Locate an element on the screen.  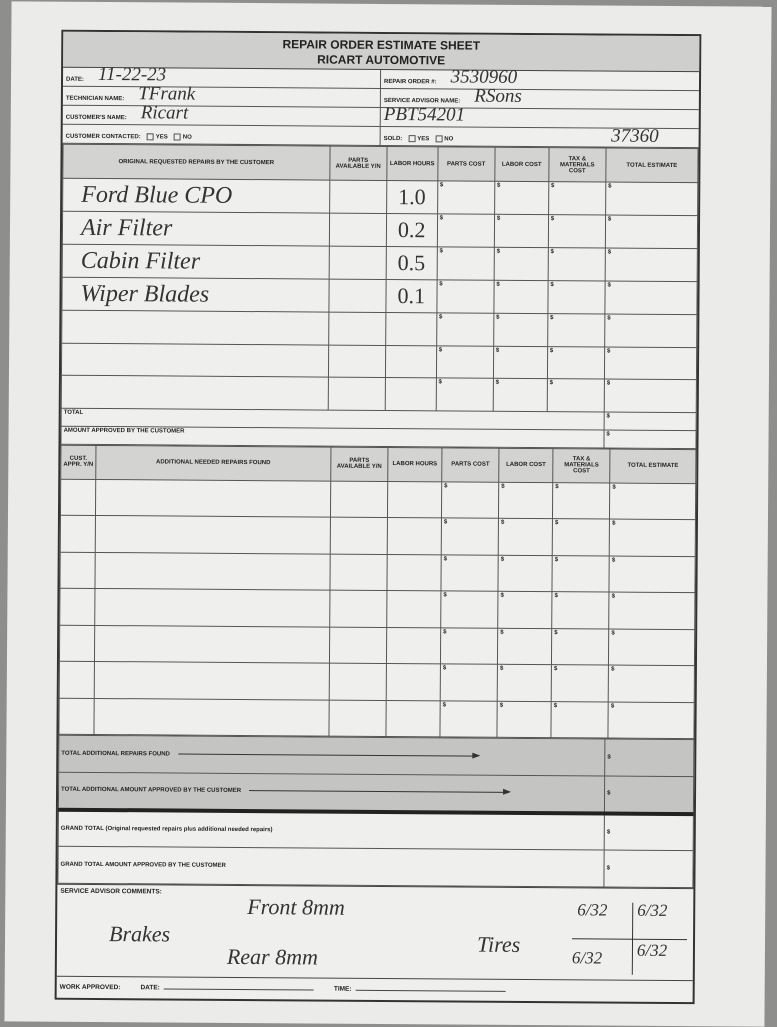
comment-front: Front 8mm is located at coordinates (296, 907).